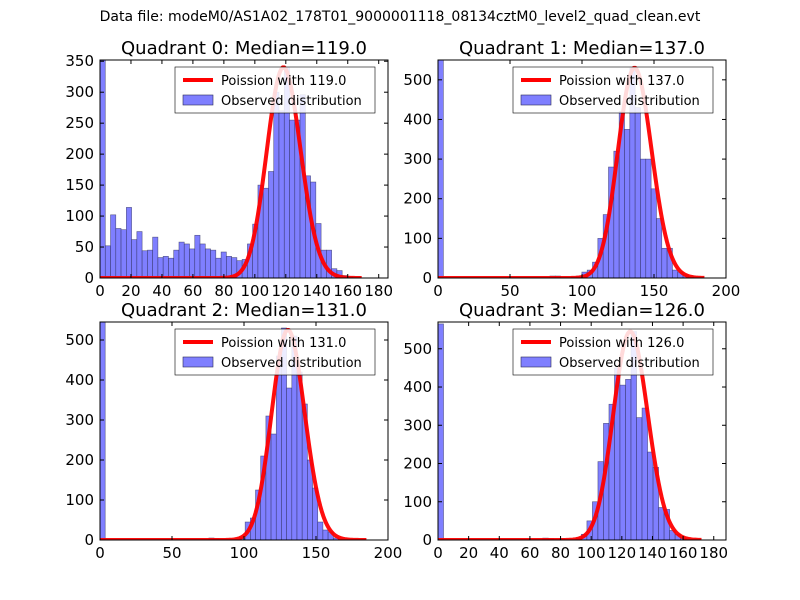  I want to click on x-tick-label: 160, so click(683, 553).